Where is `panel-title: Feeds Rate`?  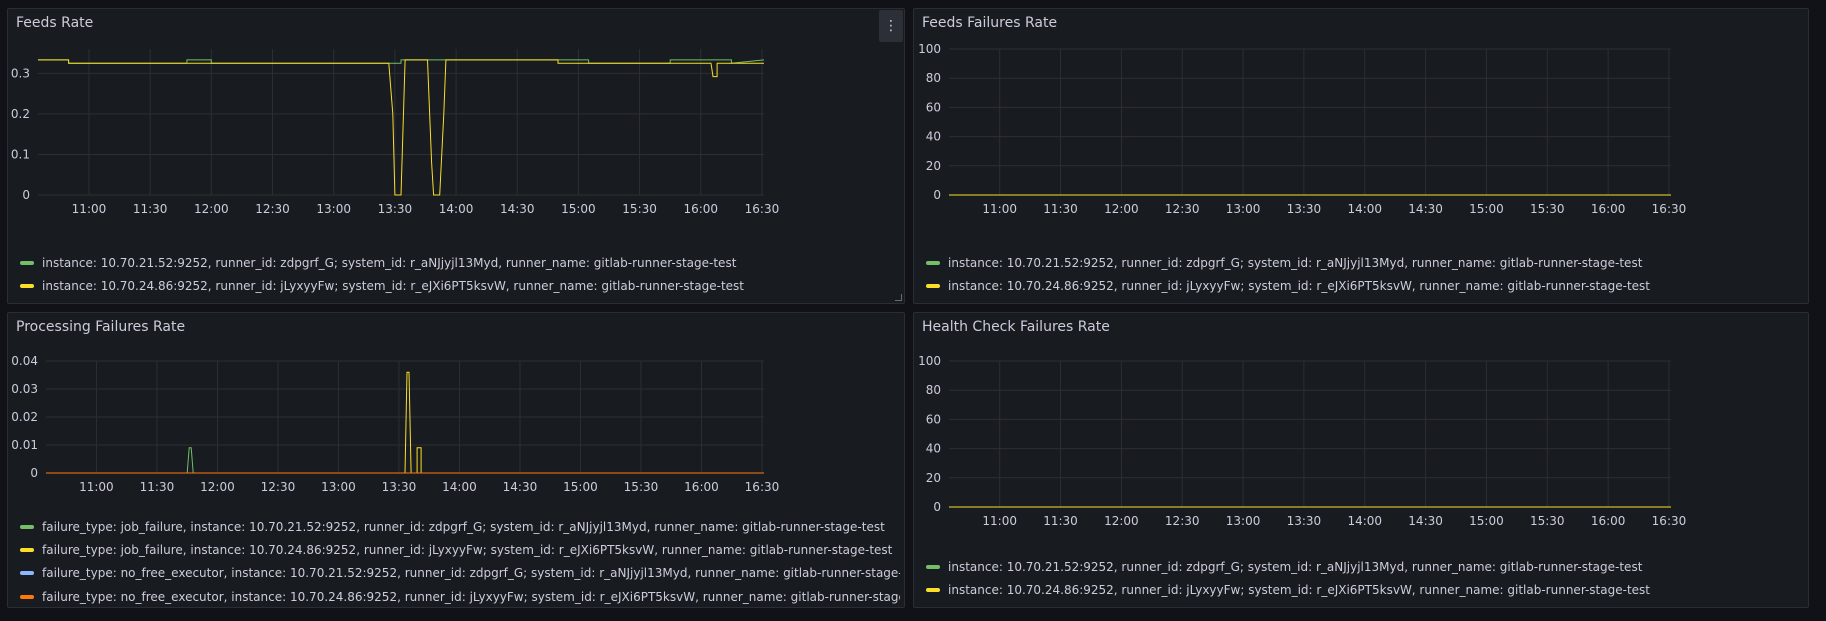
panel-title: Feeds Rate is located at coordinates (55, 23).